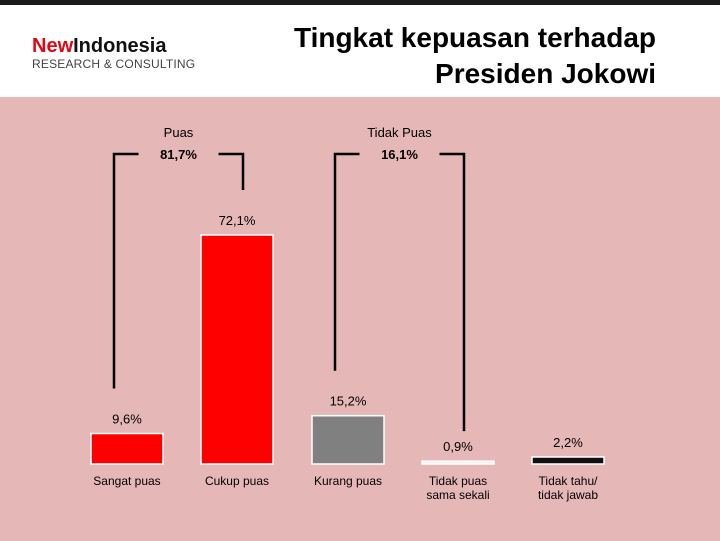 This screenshot has height=541, width=720. What do you see at coordinates (568, 495) in the screenshot?
I see `category-label-4-1: tidak jawab` at bounding box center [568, 495].